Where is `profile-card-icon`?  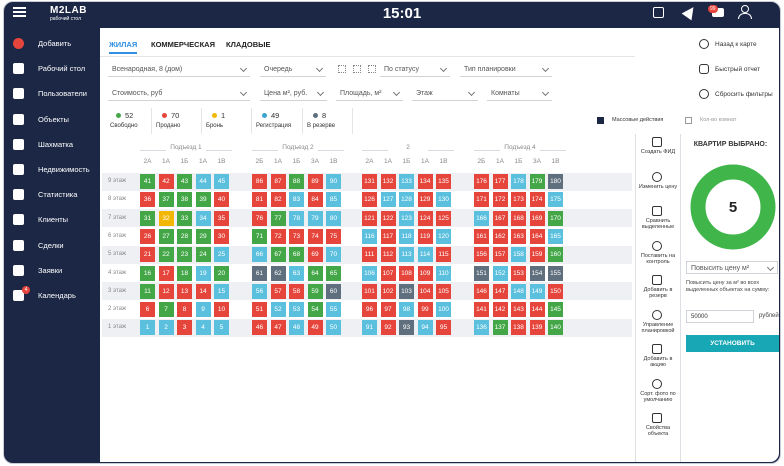
profile-card-icon is located at coordinates (658, 12).